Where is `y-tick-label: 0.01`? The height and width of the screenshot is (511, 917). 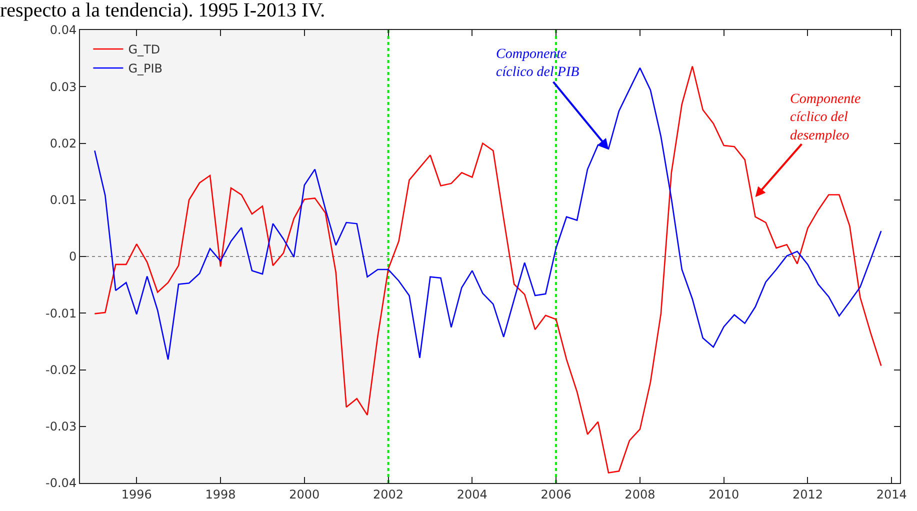 y-tick-label: 0.01 is located at coordinates (63, 200).